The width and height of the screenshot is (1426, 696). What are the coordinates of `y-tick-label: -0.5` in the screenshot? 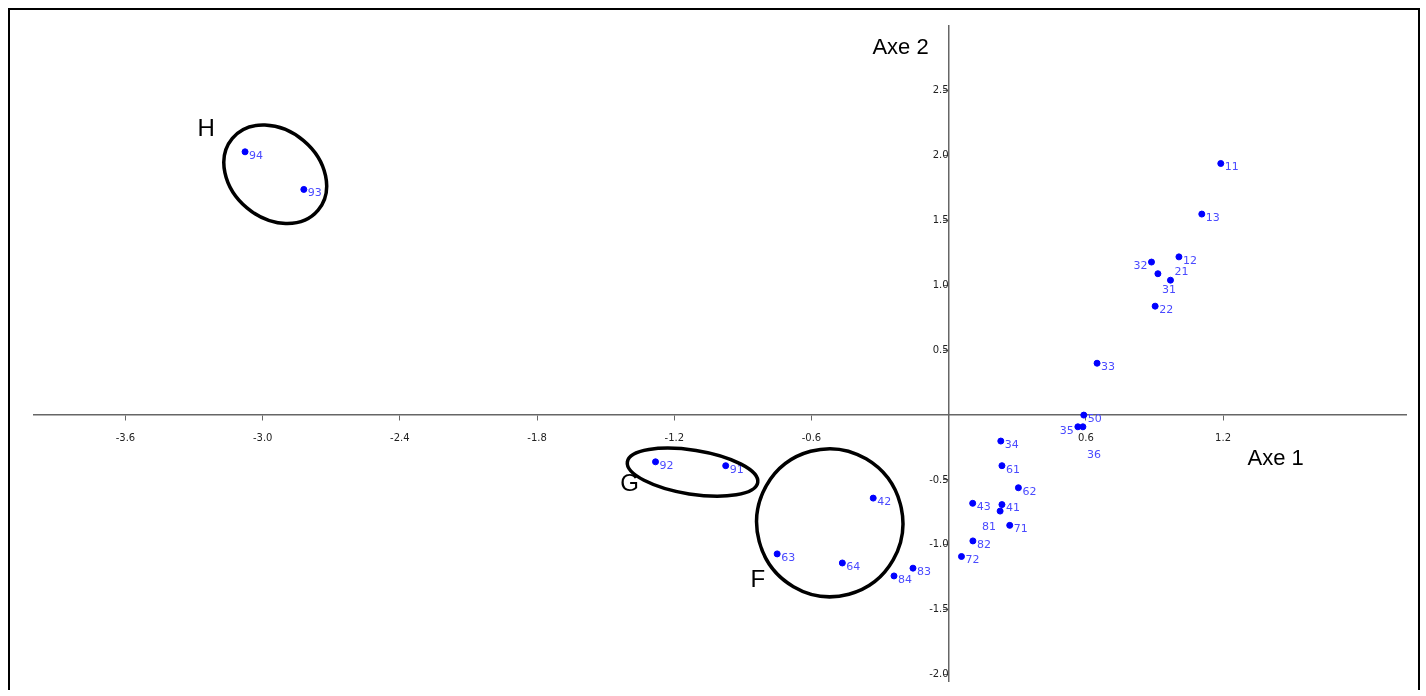 It's located at (939, 479).